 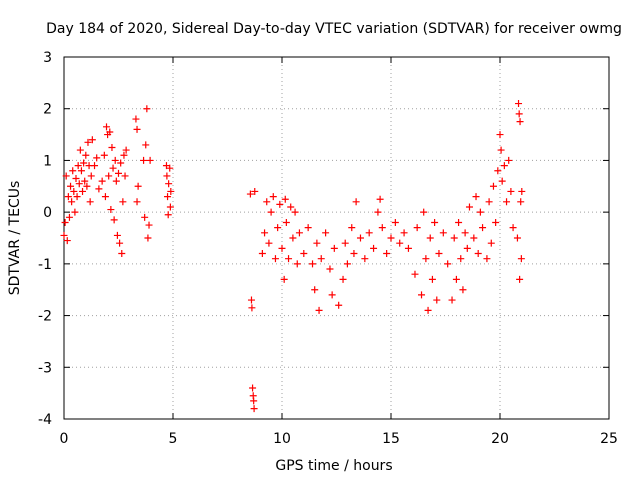 I want to click on y-axis-label: SDTVAR / TECUs, so click(x=15, y=238).